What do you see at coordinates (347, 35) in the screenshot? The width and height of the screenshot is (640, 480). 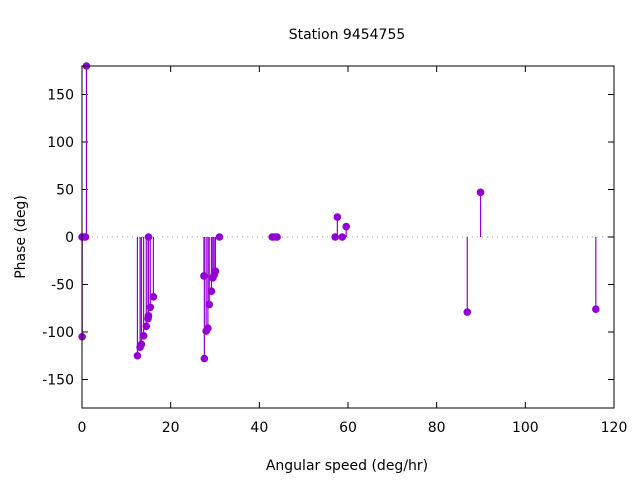 I see `chart-title: Station 9454755` at bounding box center [347, 35].